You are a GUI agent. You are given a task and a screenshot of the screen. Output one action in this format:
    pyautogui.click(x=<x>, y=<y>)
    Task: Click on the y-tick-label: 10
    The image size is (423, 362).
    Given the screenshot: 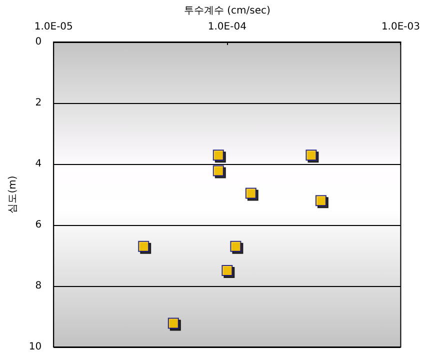 What is the action you would take?
    pyautogui.click(x=35, y=347)
    